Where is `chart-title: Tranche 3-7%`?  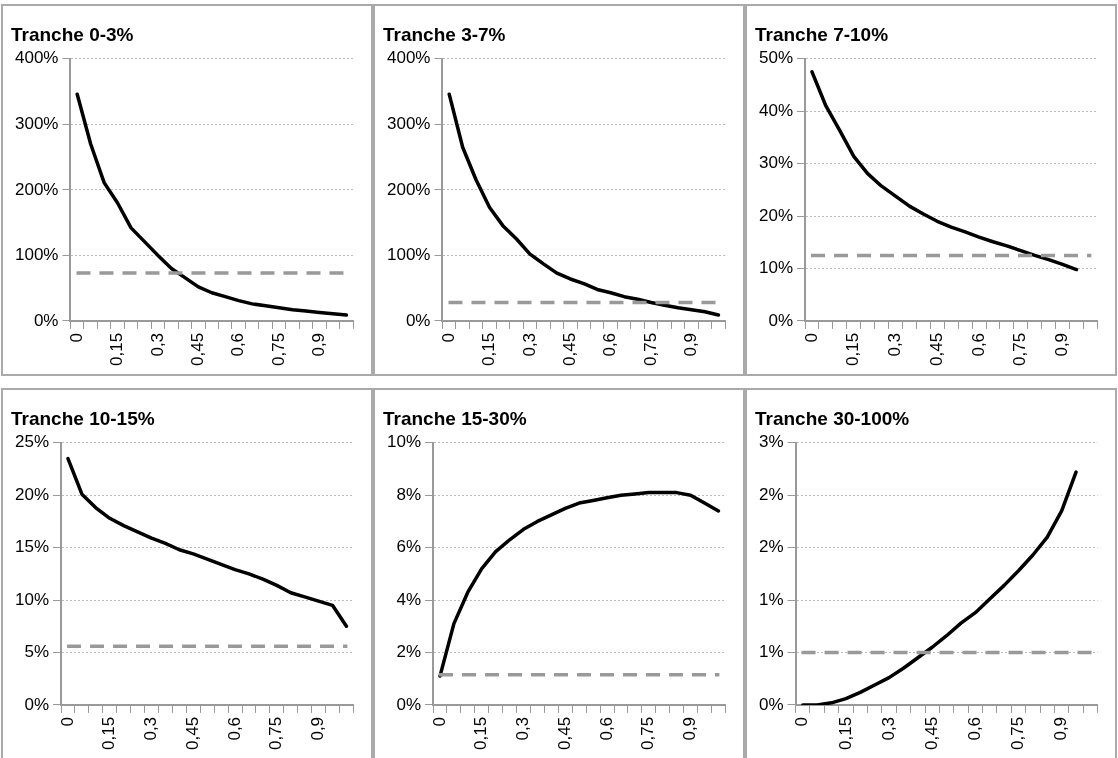
chart-title: Tranche 3-7% is located at coordinates (444, 34).